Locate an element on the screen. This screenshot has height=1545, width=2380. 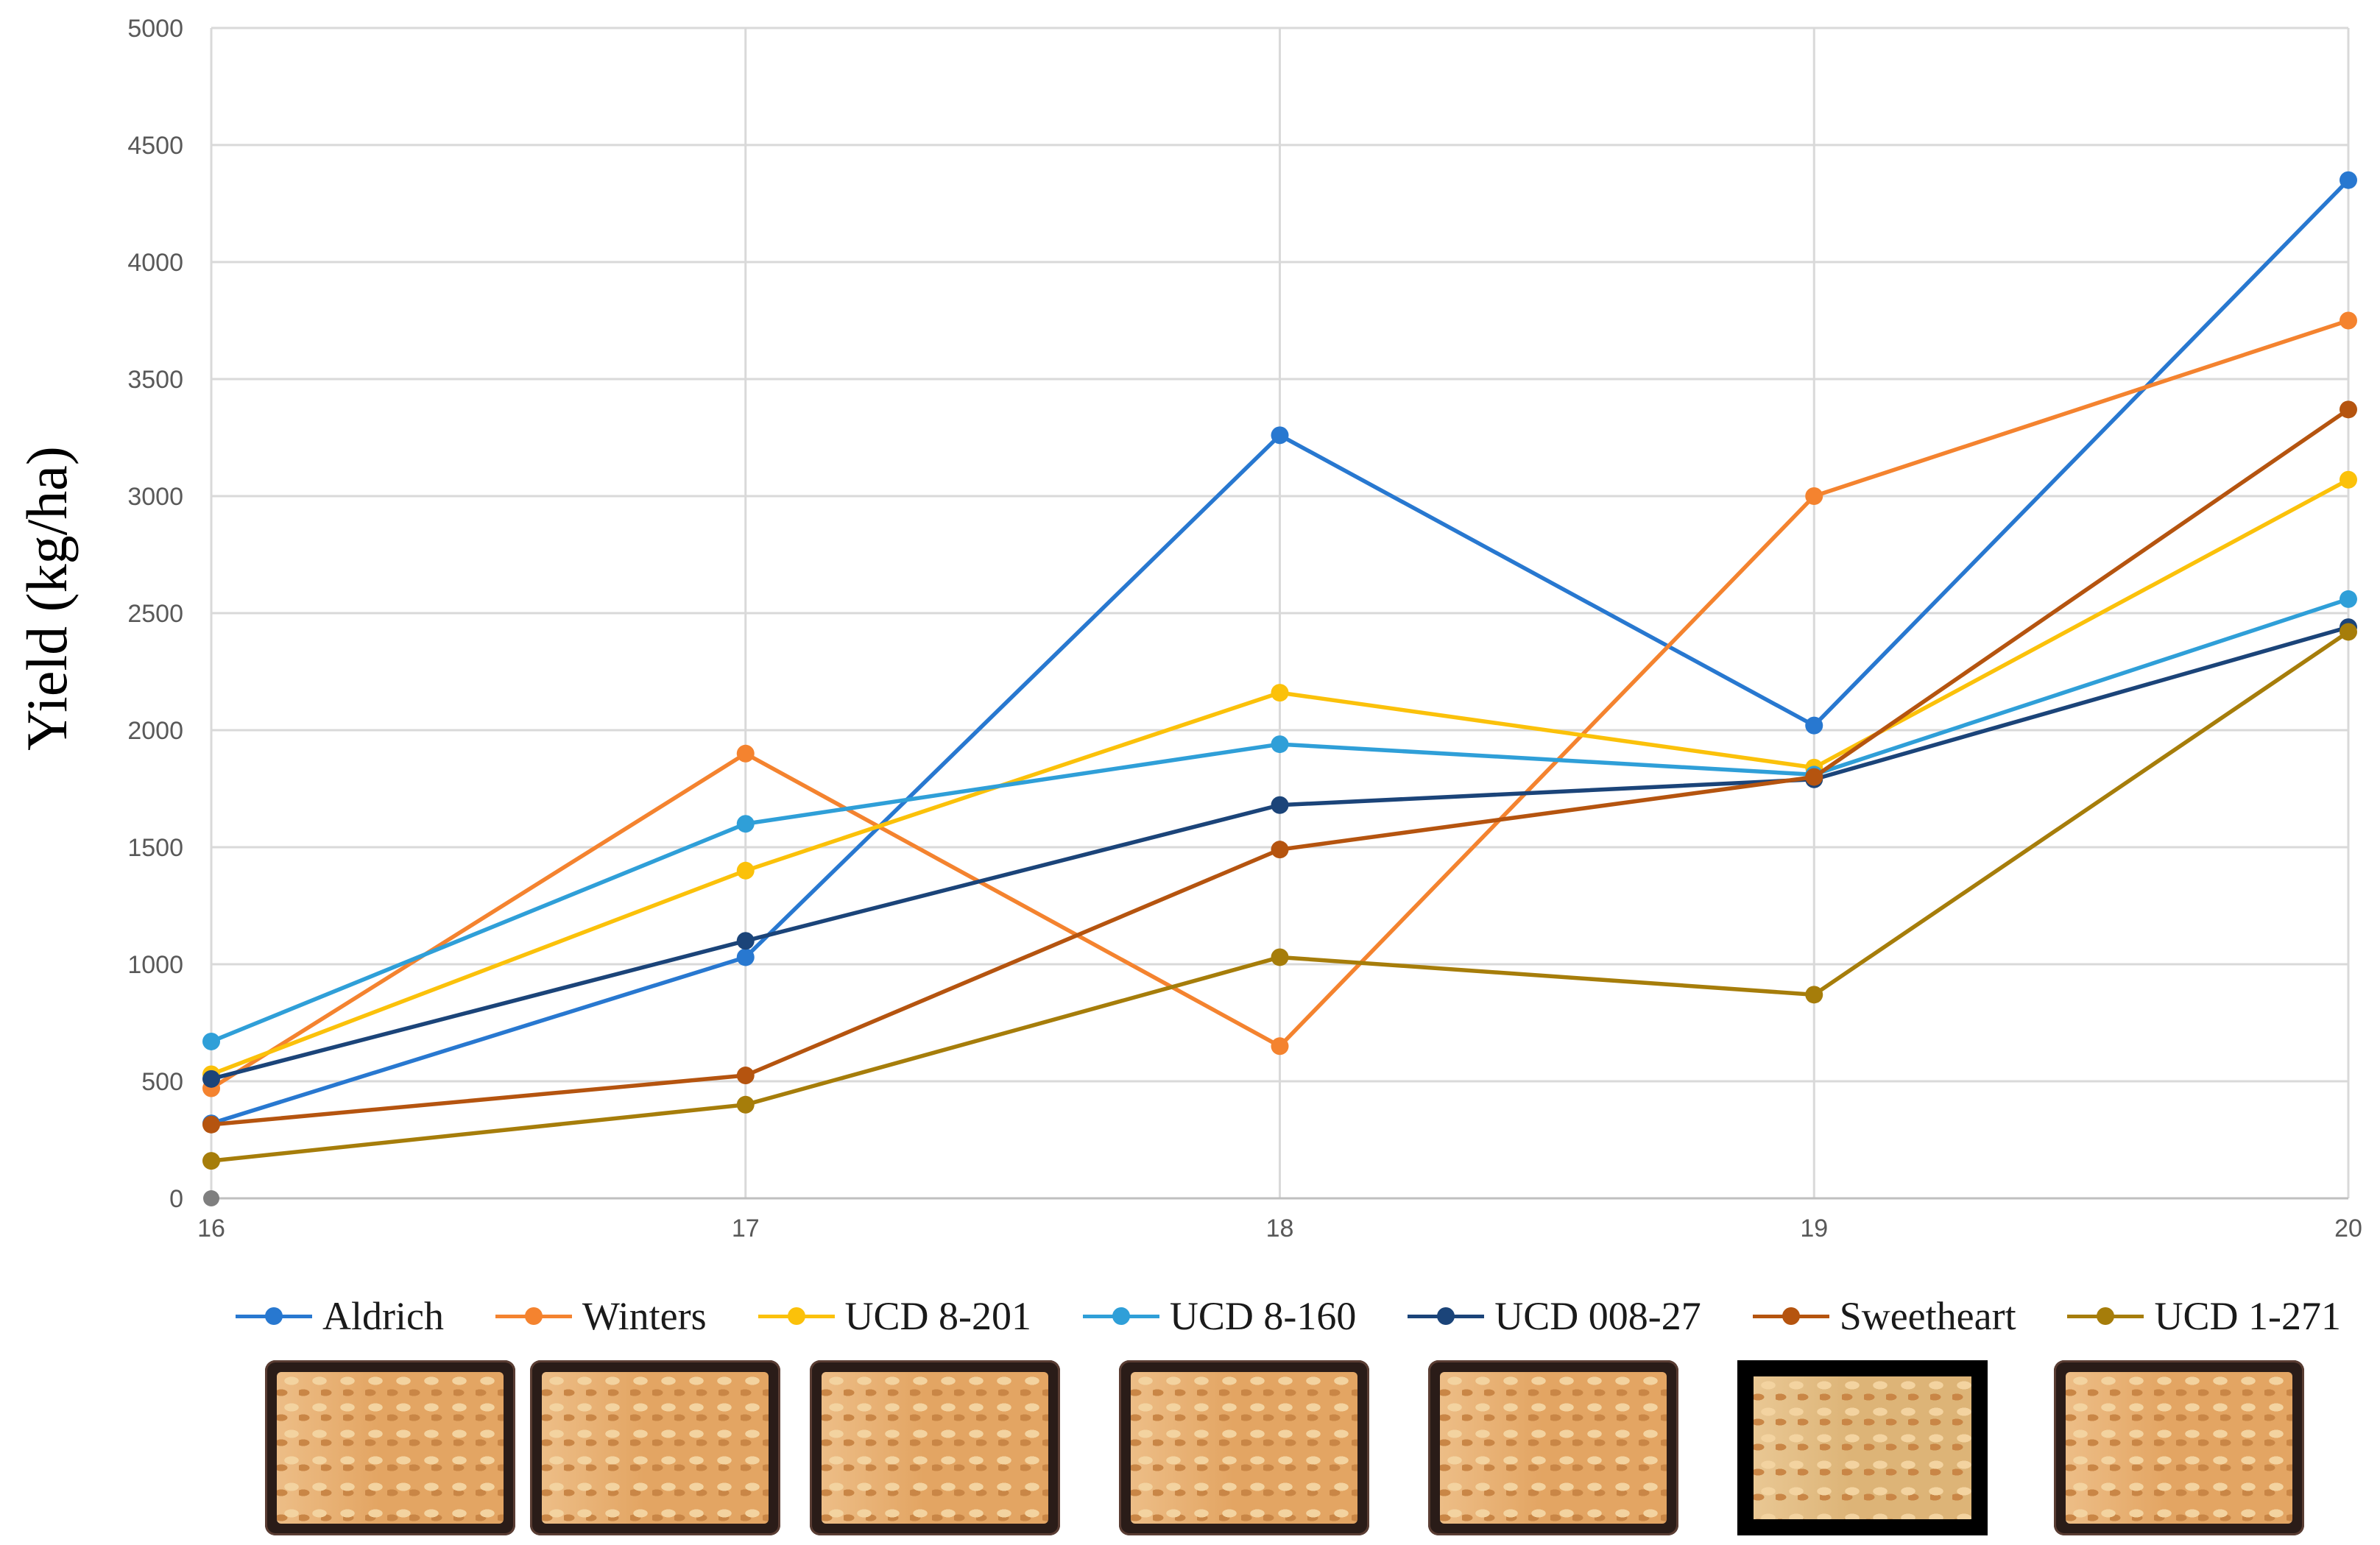
x-tick-label: 20 is located at coordinates (2348, 1228).